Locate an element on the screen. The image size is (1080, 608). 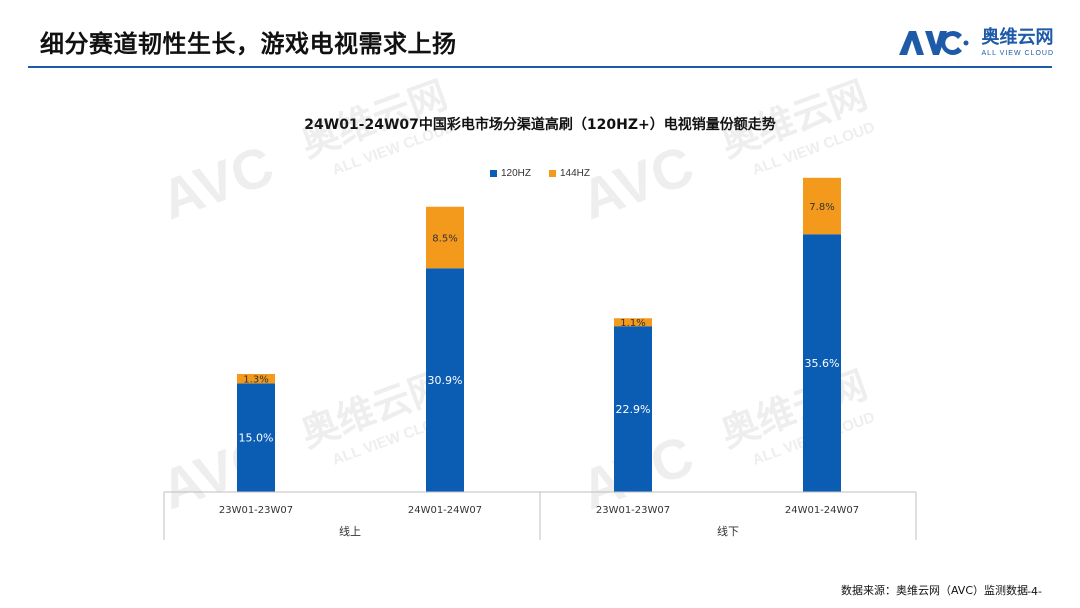
data-label-120hz: 30.9% is located at coordinates (445, 380).